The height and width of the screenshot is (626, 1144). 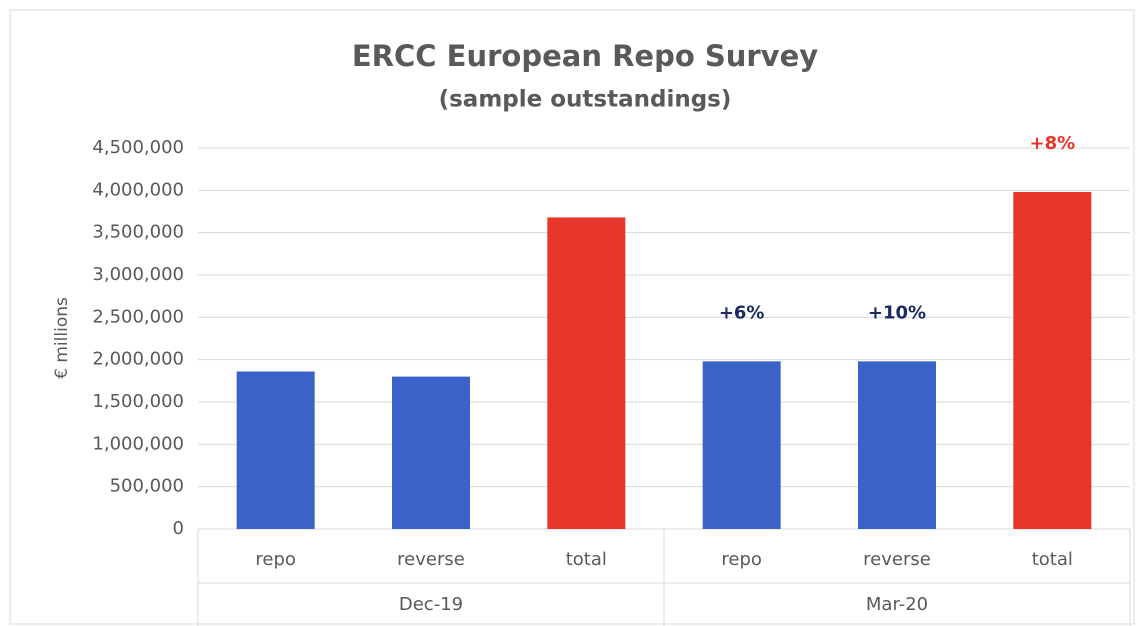 What do you see at coordinates (585, 100) in the screenshot?
I see `chart-subtitle: (sample outstandings)` at bounding box center [585, 100].